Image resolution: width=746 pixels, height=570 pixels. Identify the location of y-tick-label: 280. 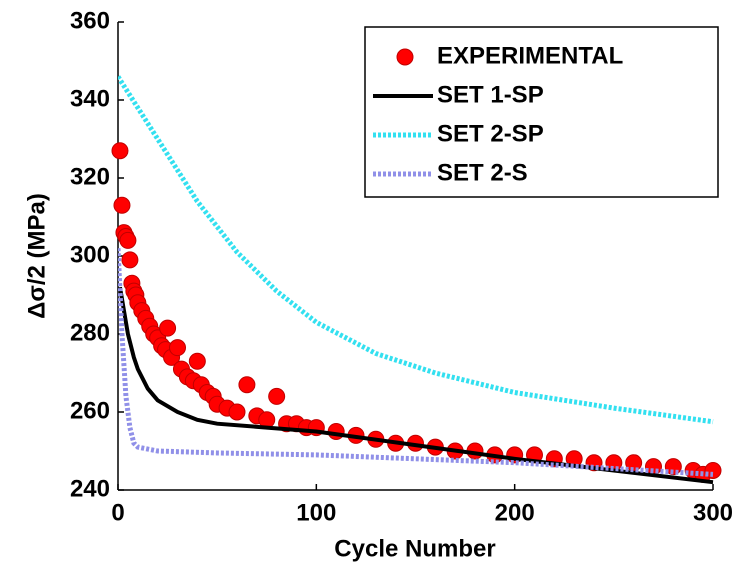
(90, 332).